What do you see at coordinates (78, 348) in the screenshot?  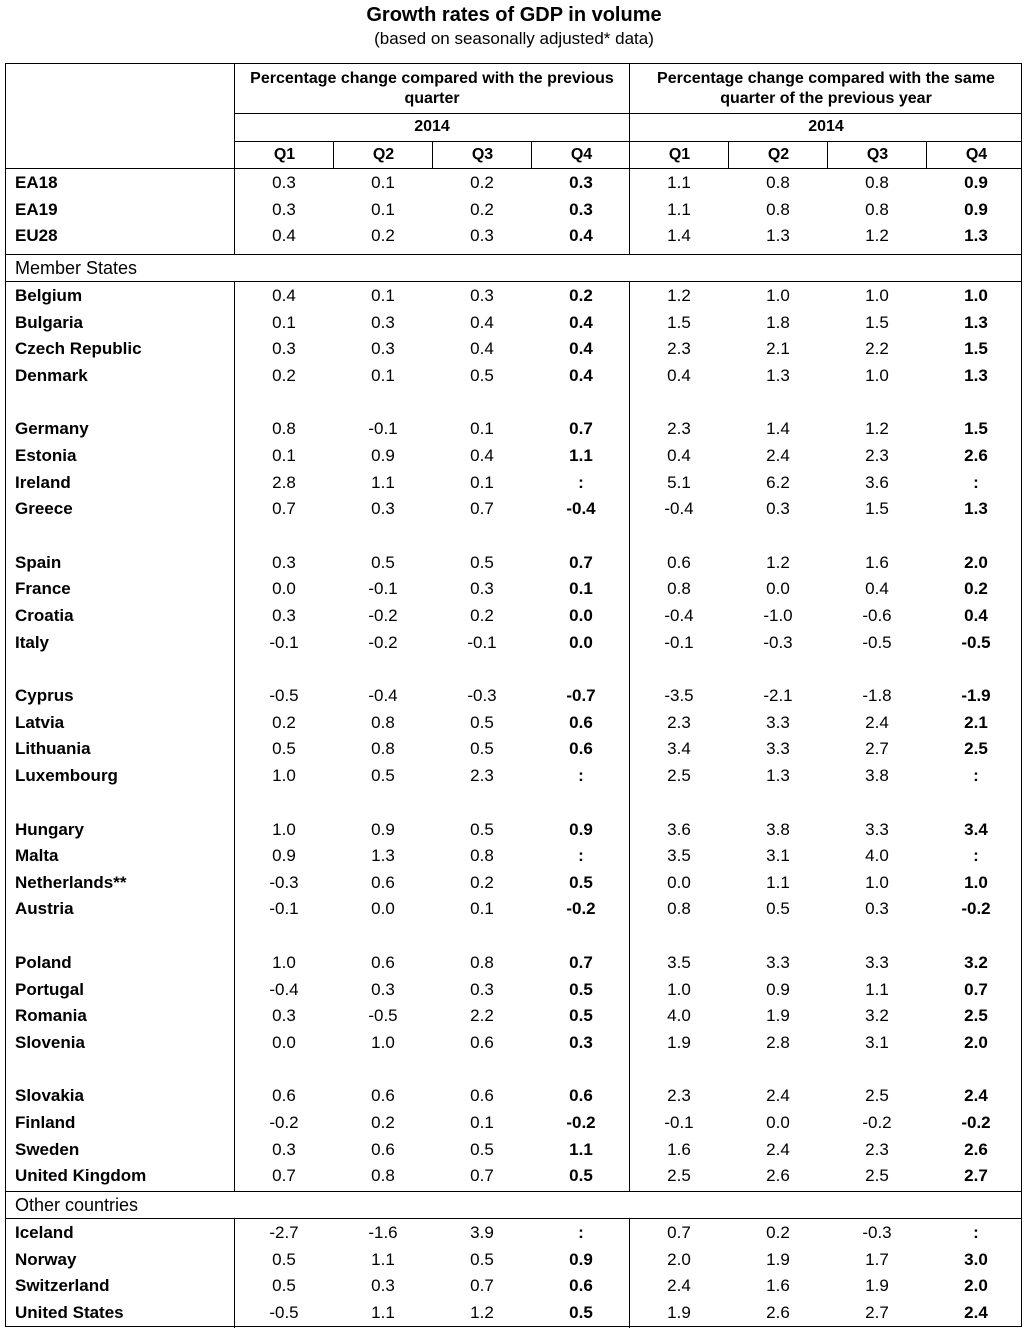 I see `country-label: Czech Republic` at bounding box center [78, 348].